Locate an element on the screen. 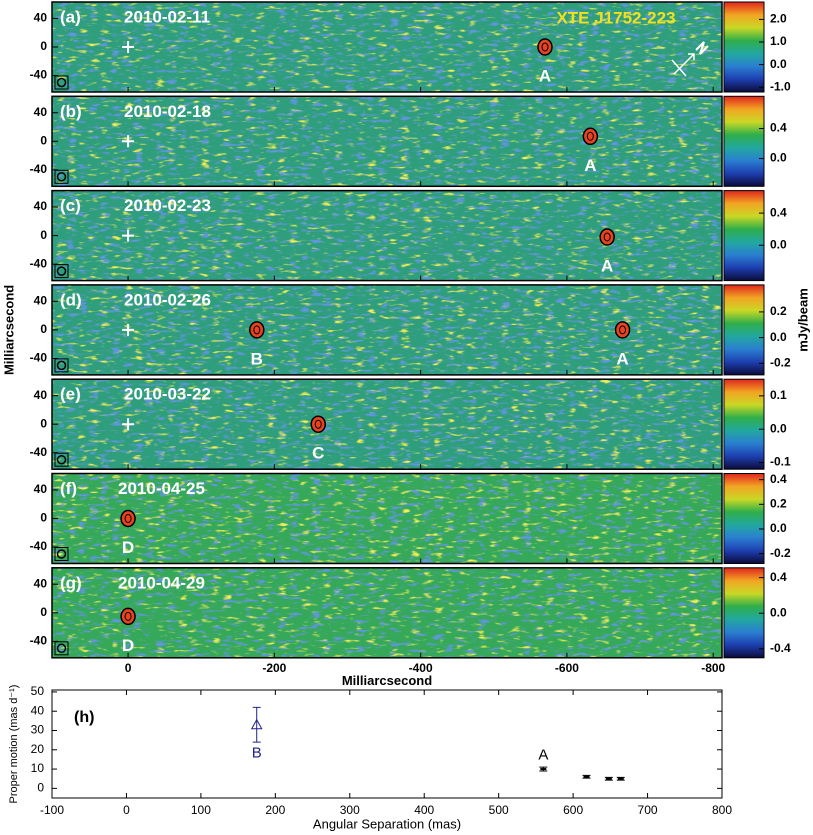 The width and height of the screenshot is (813, 835). y-tick-label: 10 is located at coordinates (38, 768).